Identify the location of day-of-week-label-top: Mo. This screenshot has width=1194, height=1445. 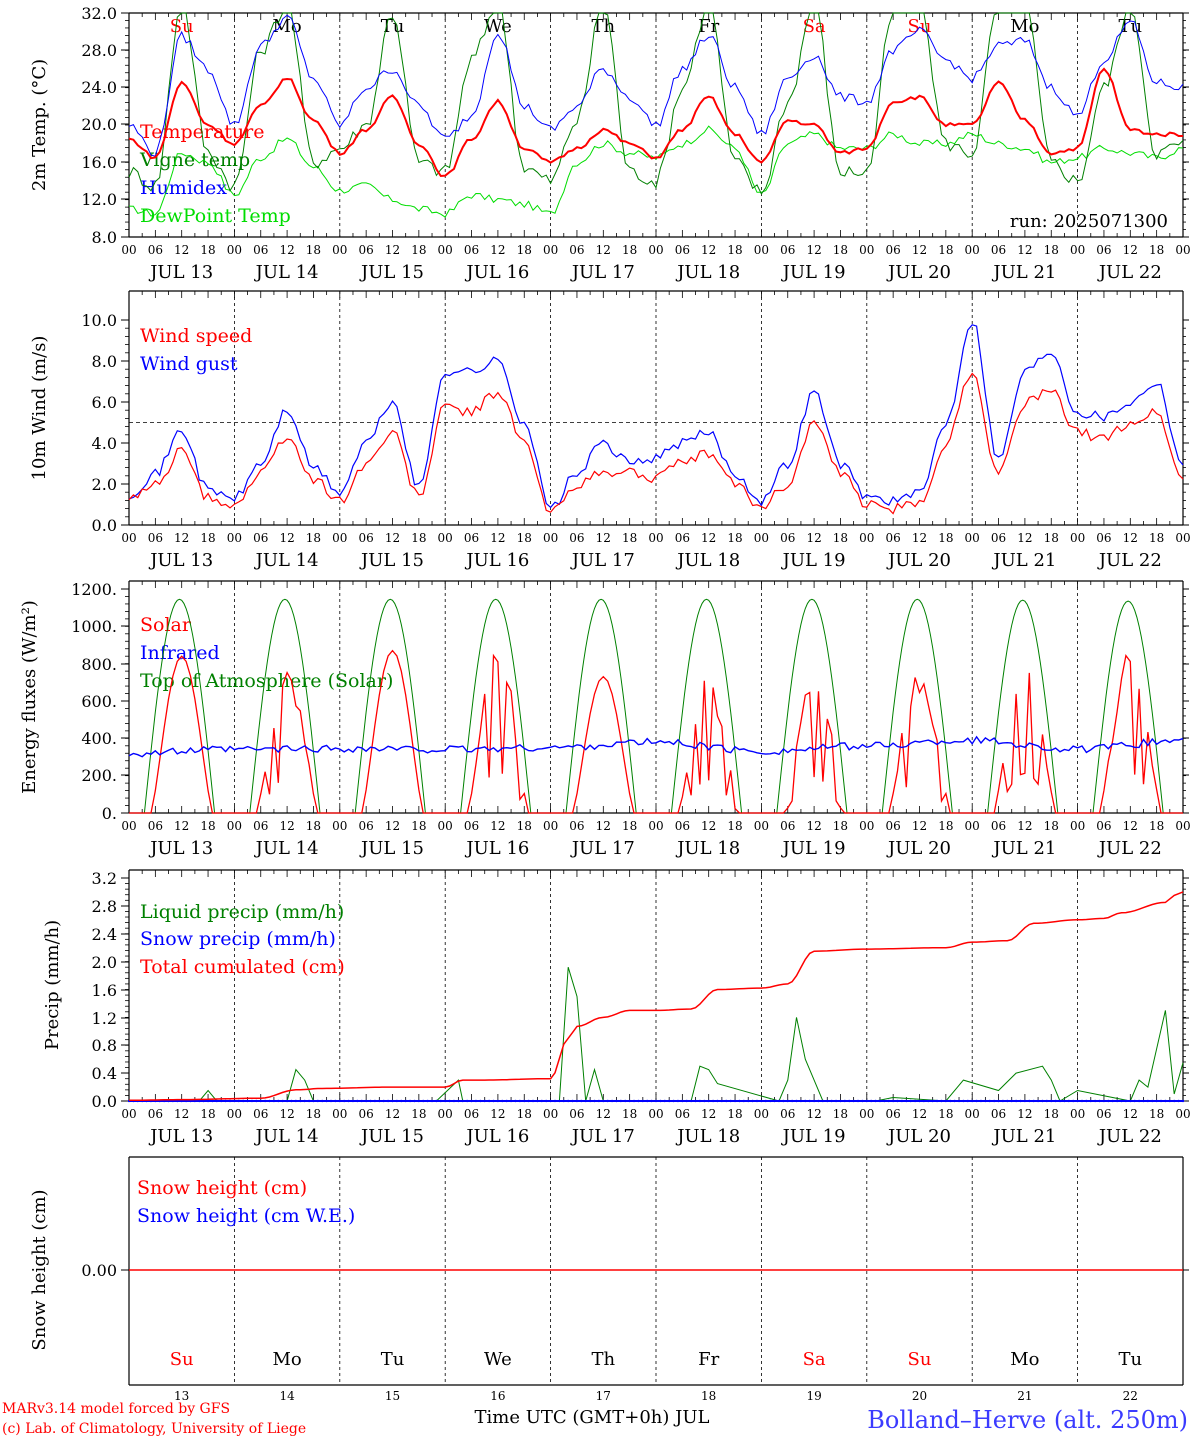
(286, 26).